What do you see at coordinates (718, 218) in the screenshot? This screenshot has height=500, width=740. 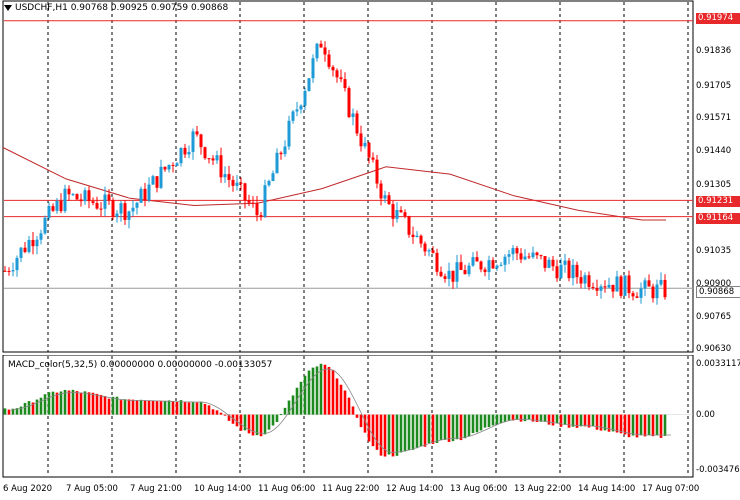 I see `level-tag-lower: 0.91164` at bounding box center [718, 218].